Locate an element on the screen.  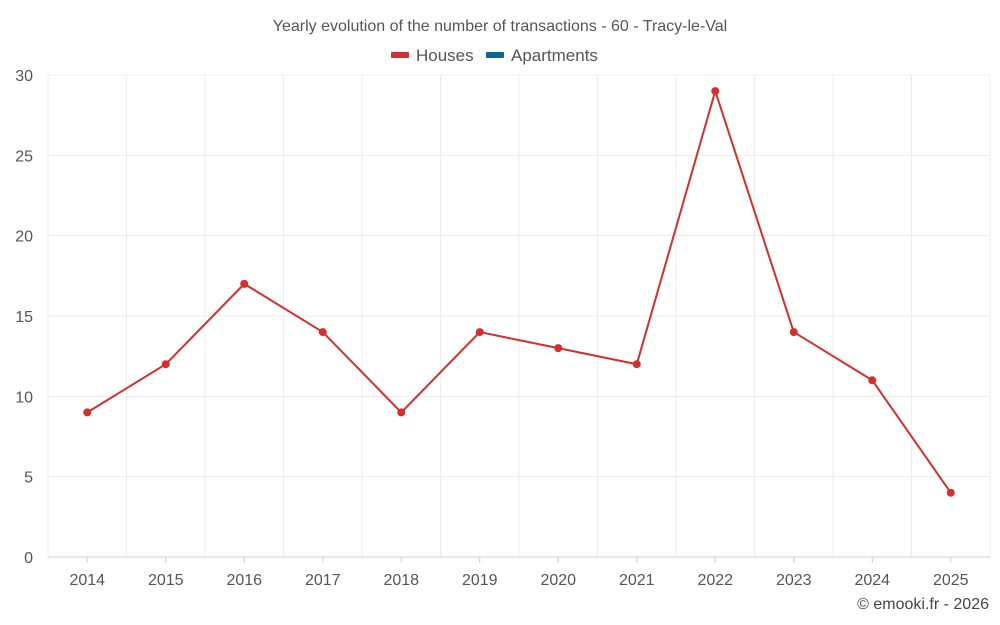
y-tick-label: 20 is located at coordinates (24, 237).